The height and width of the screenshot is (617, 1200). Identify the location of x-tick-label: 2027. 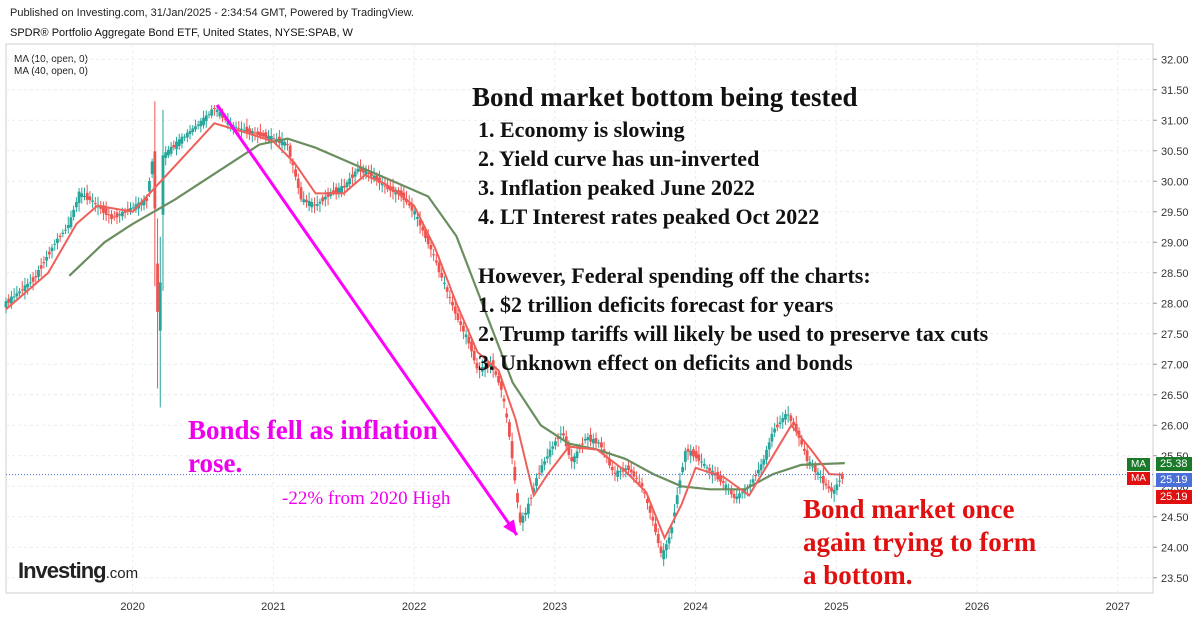
(1118, 607).